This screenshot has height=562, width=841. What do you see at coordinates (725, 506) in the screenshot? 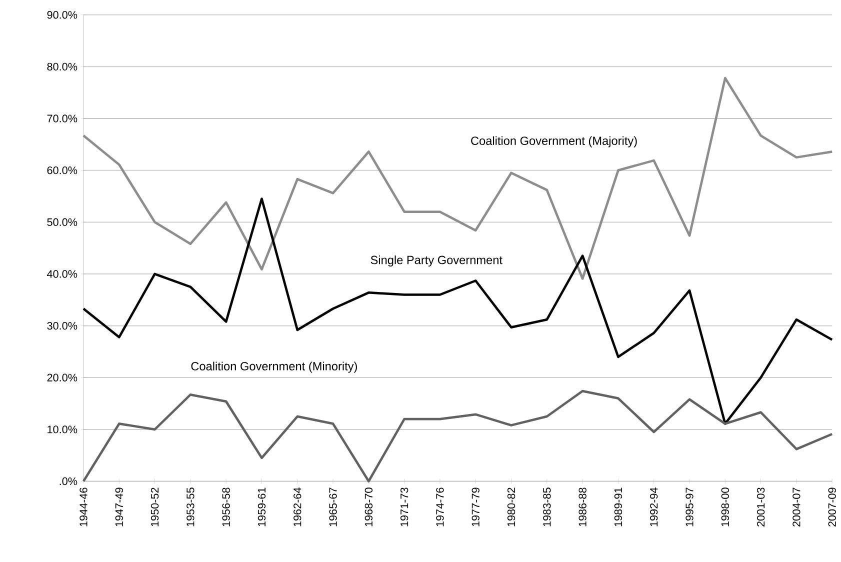
I see `x-tick-label: 1998-00` at bounding box center [725, 506].